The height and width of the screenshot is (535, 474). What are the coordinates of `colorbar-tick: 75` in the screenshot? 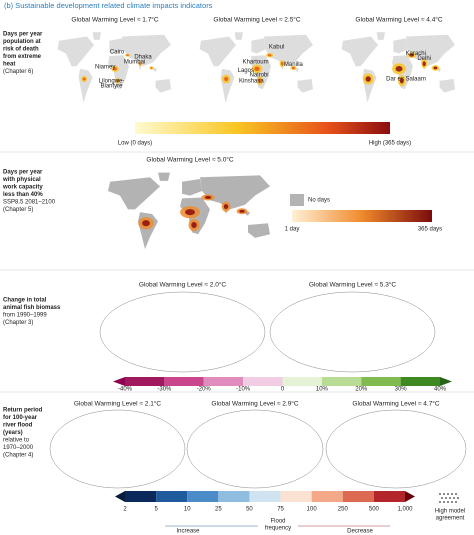 It's located at (280, 510).